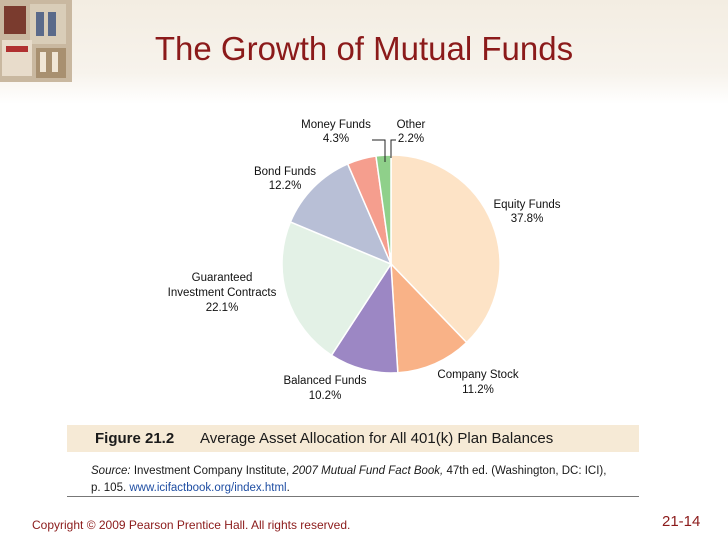 The height and width of the screenshot is (546, 728). What do you see at coordinates (445, 249) in the screenshot?
I see `slice-equity-funds` at bounding box center [445, 249].